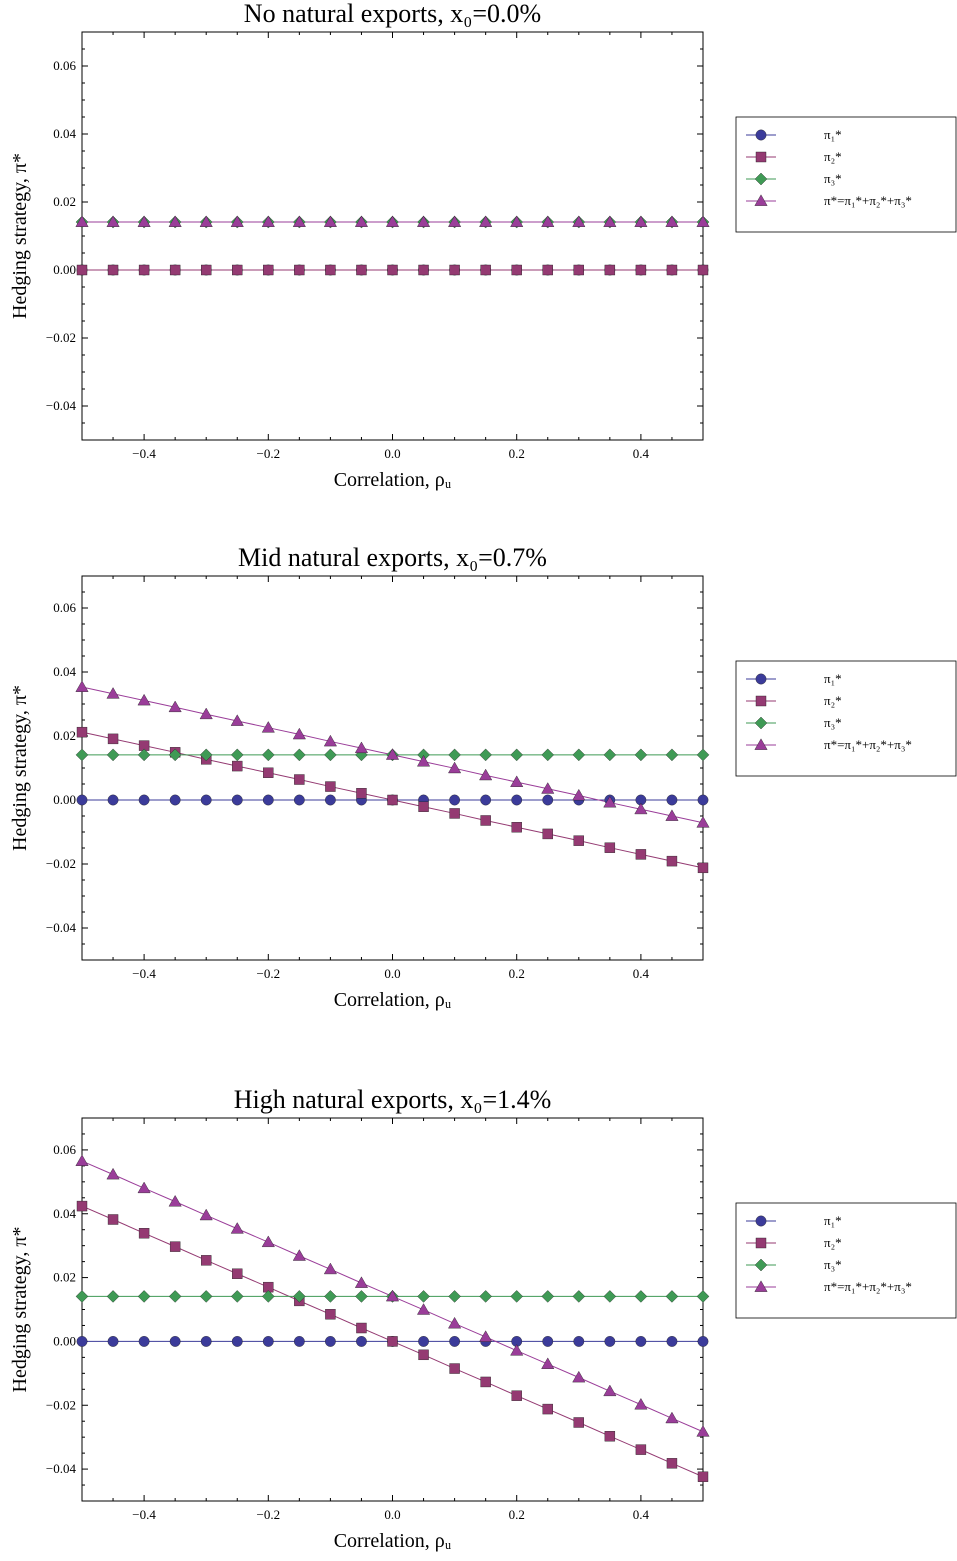  Describe the element at coordinates (846, 174) in the screenshot. I see `legend-box` at that location.